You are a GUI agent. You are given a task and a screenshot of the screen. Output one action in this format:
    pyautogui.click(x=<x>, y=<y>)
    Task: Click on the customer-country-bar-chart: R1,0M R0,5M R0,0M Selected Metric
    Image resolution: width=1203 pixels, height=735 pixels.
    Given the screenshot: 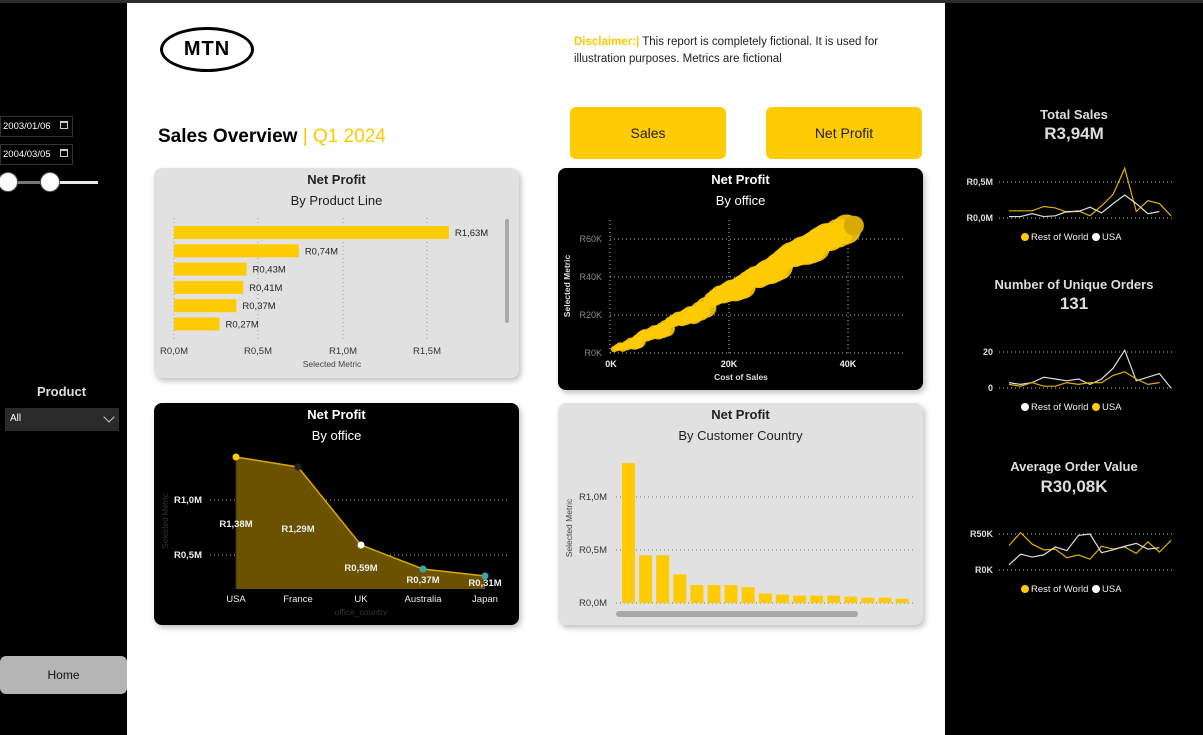 What is the action you would take?
    pyautogui.click(x=739, y=540)
    